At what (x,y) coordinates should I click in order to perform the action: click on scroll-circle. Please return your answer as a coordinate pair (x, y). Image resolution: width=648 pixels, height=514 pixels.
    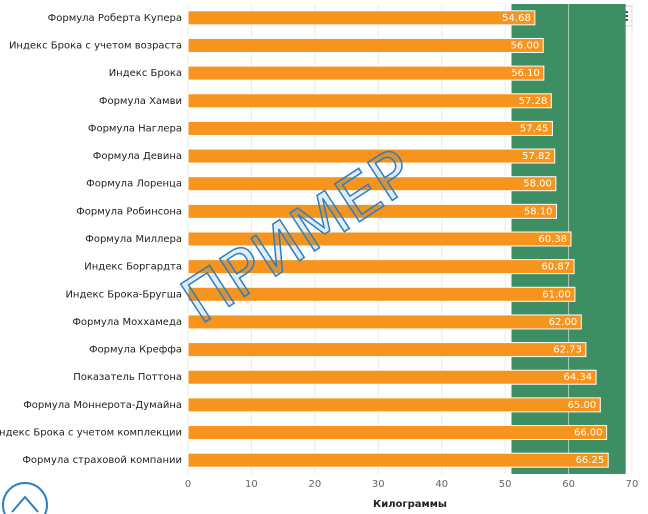
    Looking at the image, I should click on (25, 498).